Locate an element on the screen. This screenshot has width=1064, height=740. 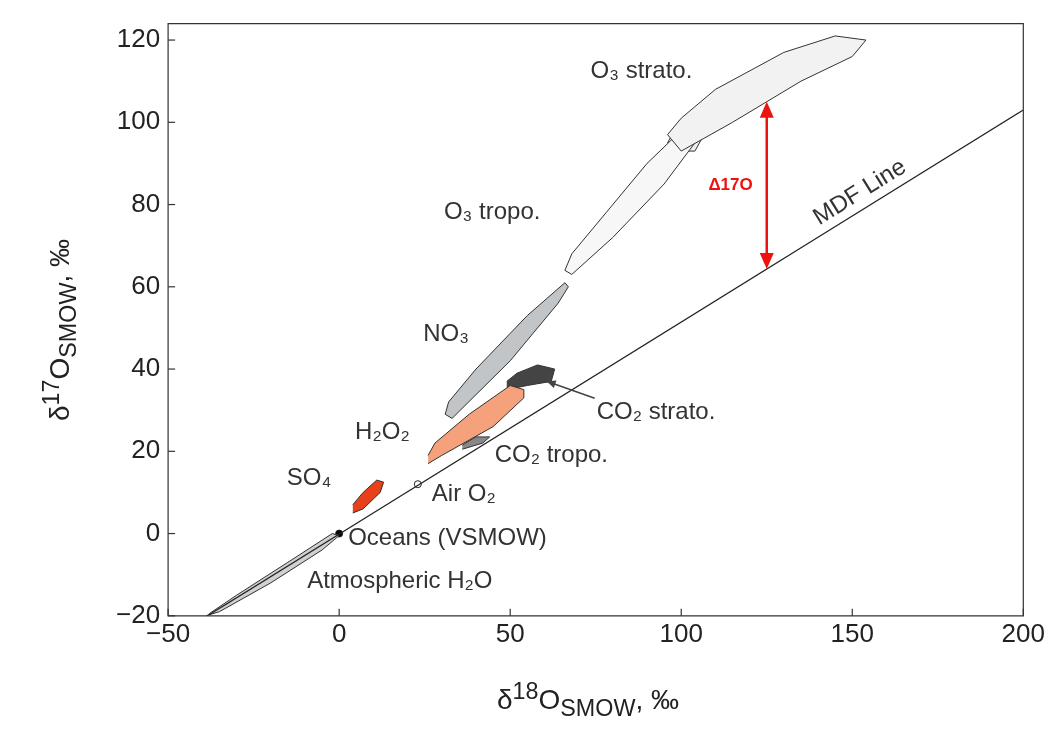
series-label: CO₂ tropo. is located at coordinates (551, 453).